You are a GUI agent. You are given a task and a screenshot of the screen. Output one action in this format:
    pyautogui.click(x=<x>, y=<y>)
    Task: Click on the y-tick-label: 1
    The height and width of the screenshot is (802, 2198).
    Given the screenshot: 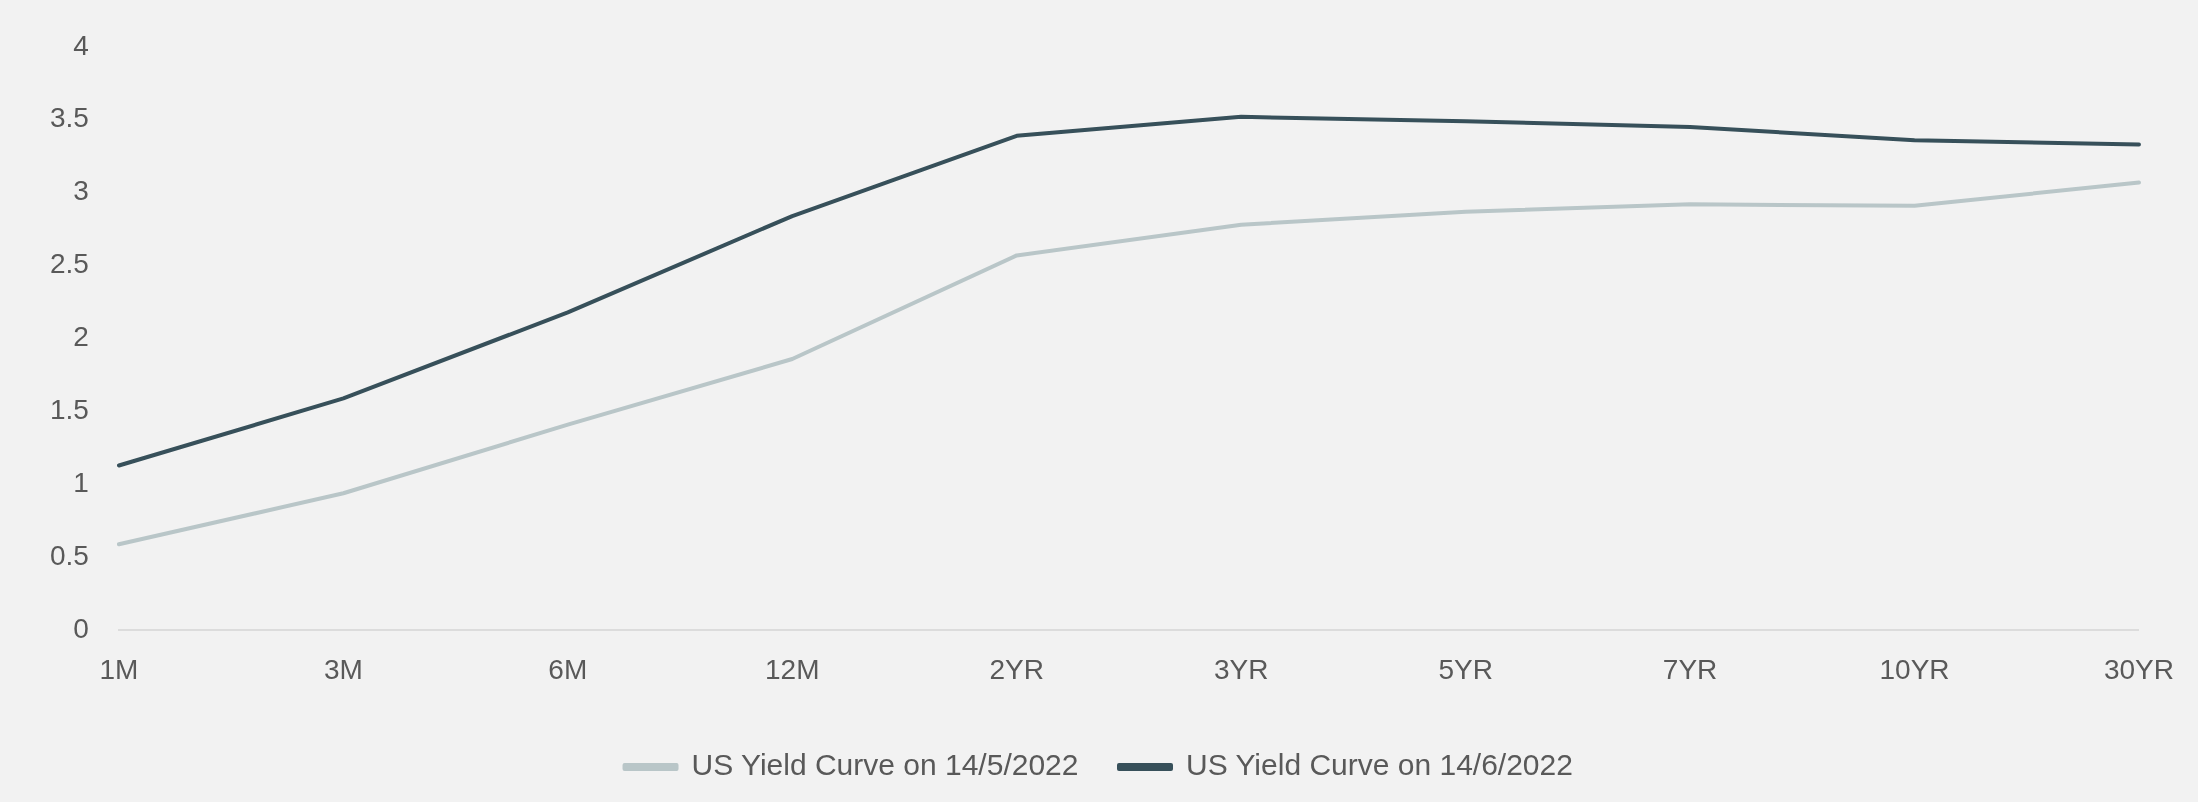 What is the action you would take?
    pyautogui.click(x=81, y=483)
    